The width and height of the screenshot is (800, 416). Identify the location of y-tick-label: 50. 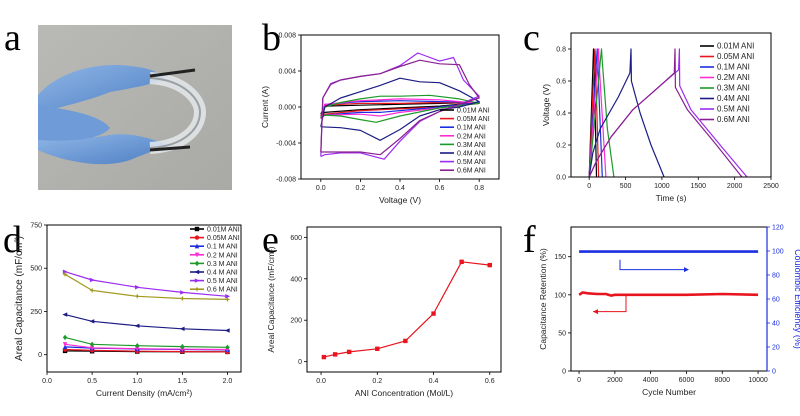
(562, 333).